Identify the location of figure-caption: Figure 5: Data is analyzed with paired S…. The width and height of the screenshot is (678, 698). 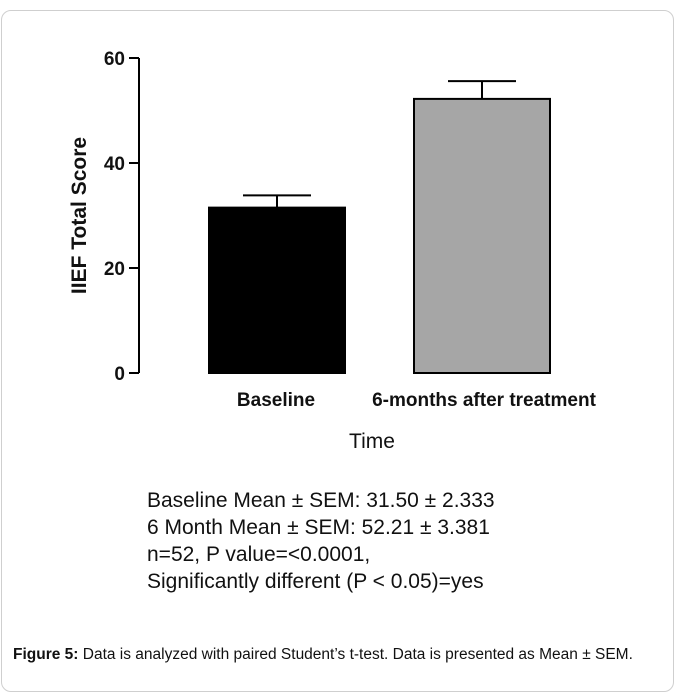
(338, 654).